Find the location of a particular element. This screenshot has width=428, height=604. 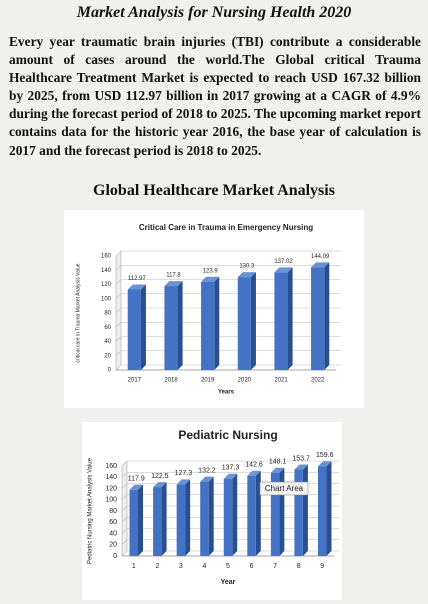

x-tick-label: 2 is located at coordinates (157, 566).